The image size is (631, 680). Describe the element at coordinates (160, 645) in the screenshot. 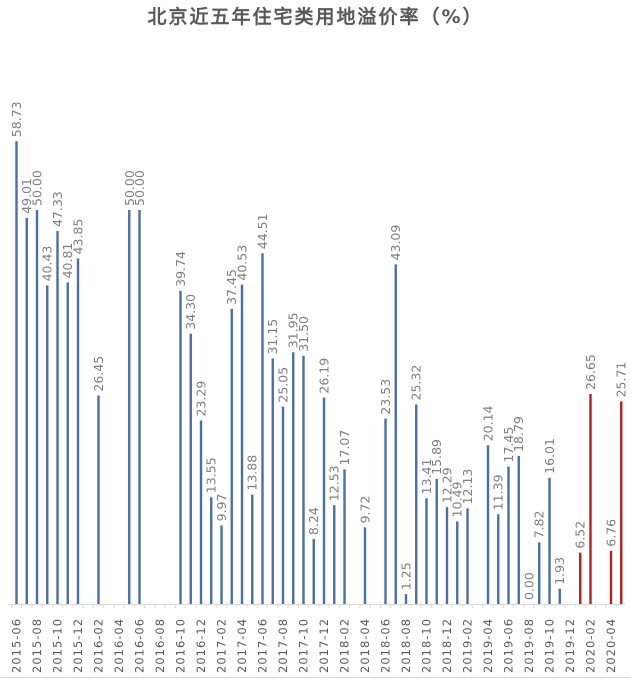

I see `tick-label-2016-08: 2016-08` at that location.